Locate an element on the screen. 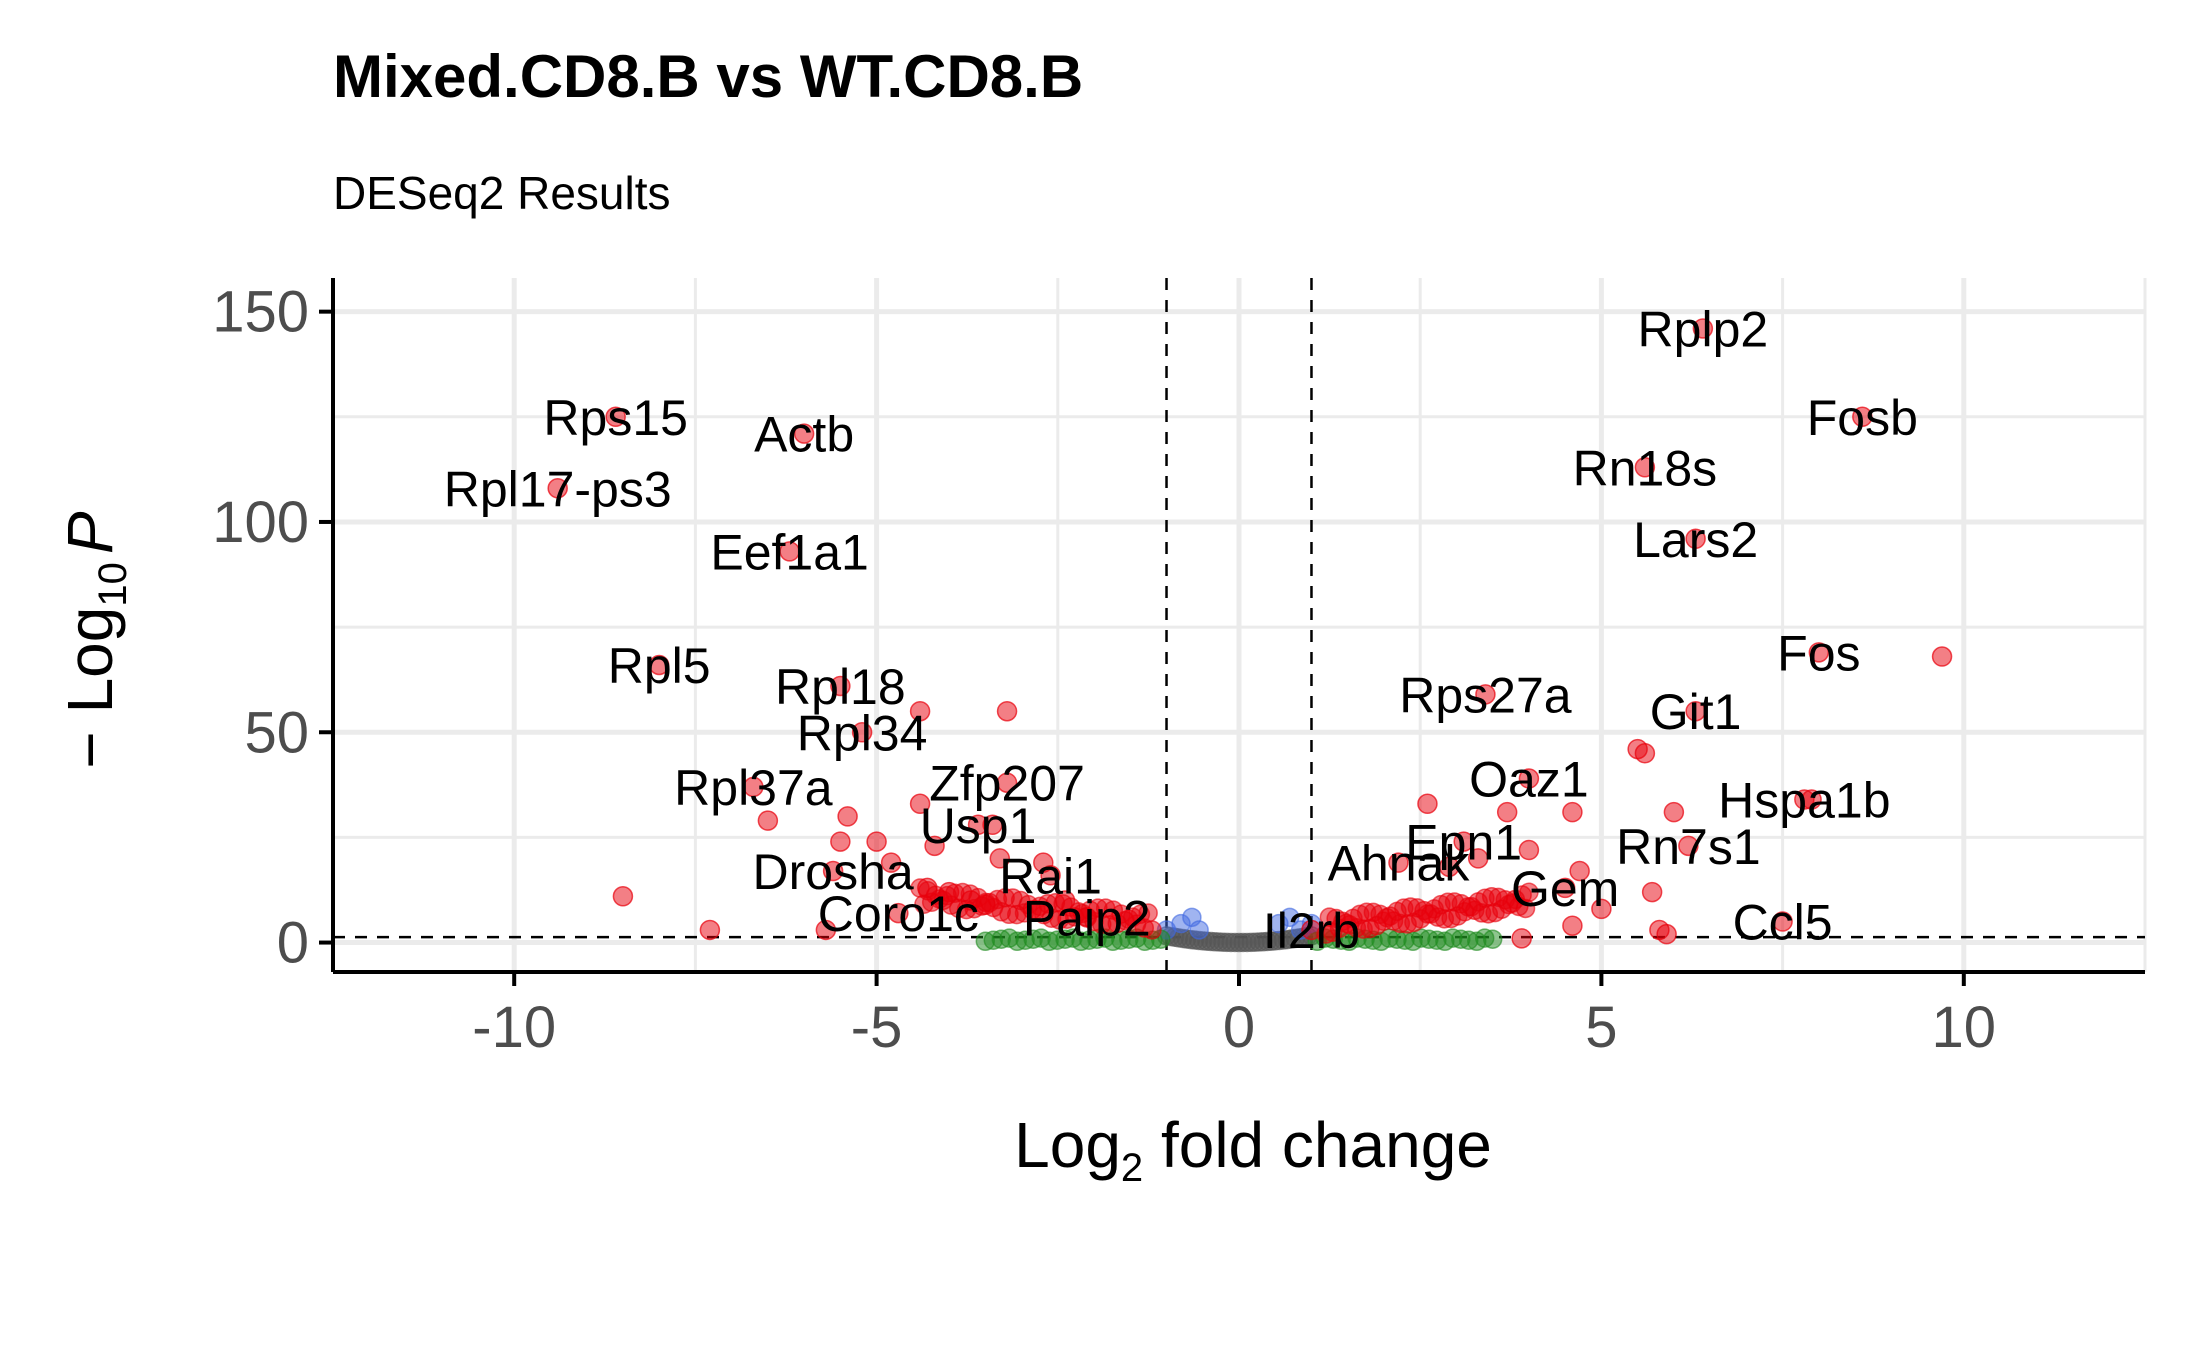 The width and height of the screenshot is (2187, 1350). gene-label-zfp207: Zfp207 is located at coordinates (1007, 784).